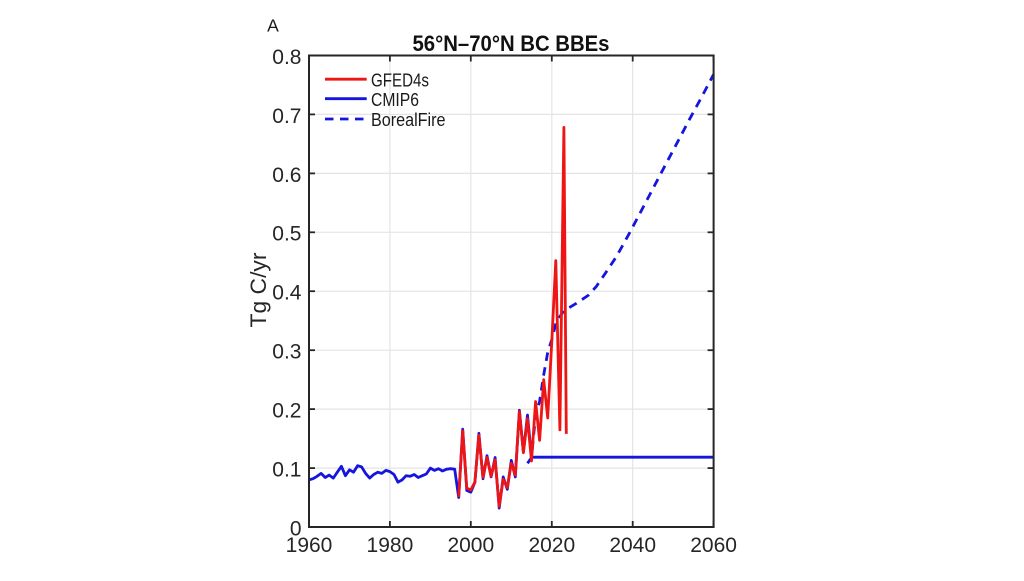 The image size is (1024, 581). I want to click on svg-text: 2020, so click(551, 545).